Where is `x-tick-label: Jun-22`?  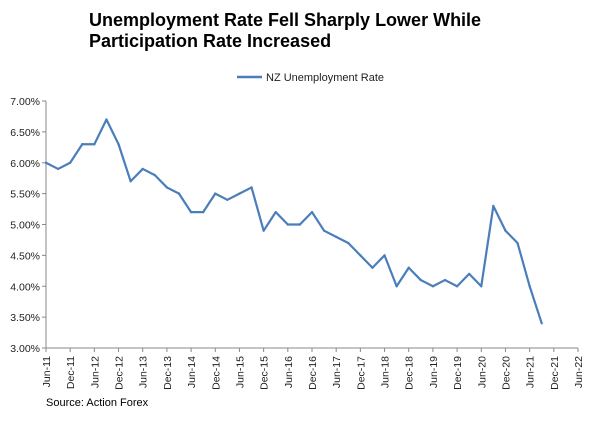
x-tick-label: Jun-22 is located at coordinates (579, 372).